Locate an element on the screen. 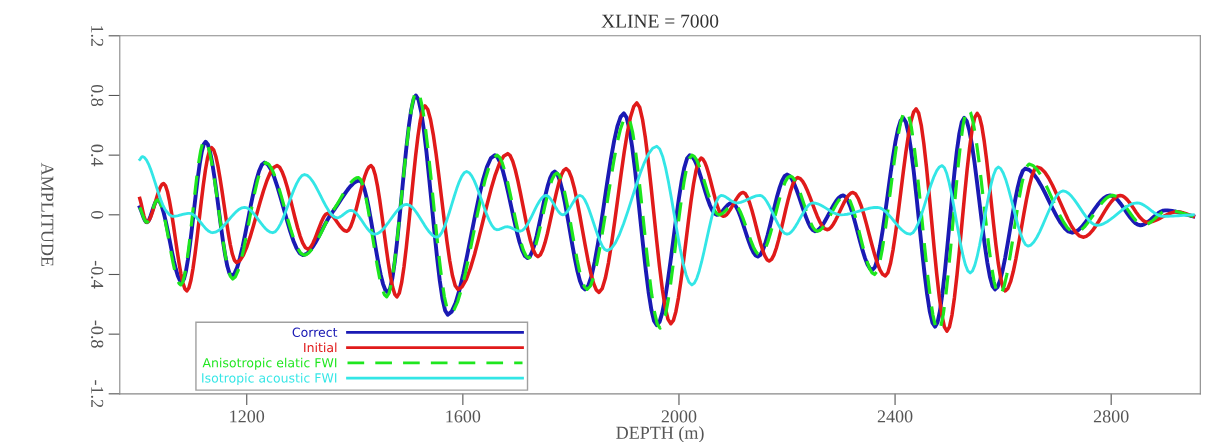 The height and width of the screenshot is (442, 1210). y-tick-label: -1.2 is located at coordinates (97, 394).